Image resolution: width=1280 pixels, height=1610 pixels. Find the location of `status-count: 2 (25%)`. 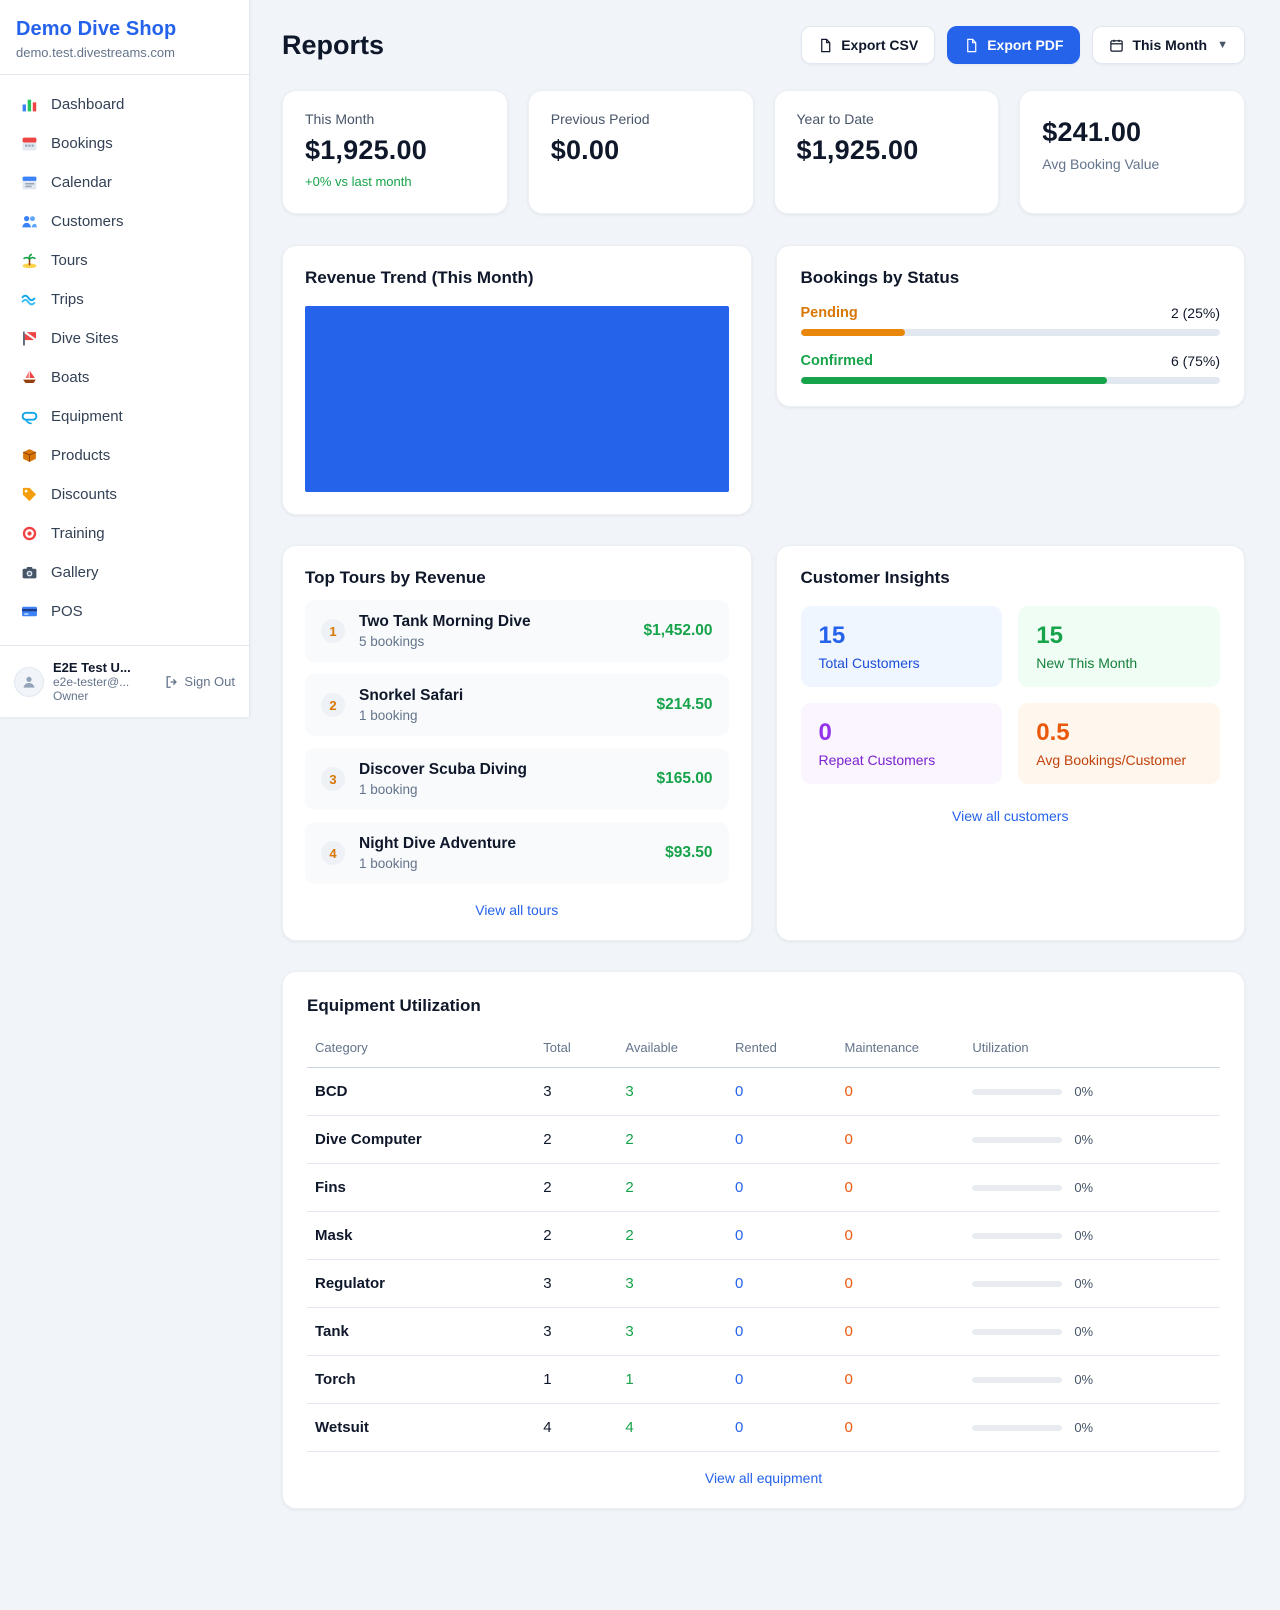

status-count: 2 (25%) is located at coordinates (1195, 313).